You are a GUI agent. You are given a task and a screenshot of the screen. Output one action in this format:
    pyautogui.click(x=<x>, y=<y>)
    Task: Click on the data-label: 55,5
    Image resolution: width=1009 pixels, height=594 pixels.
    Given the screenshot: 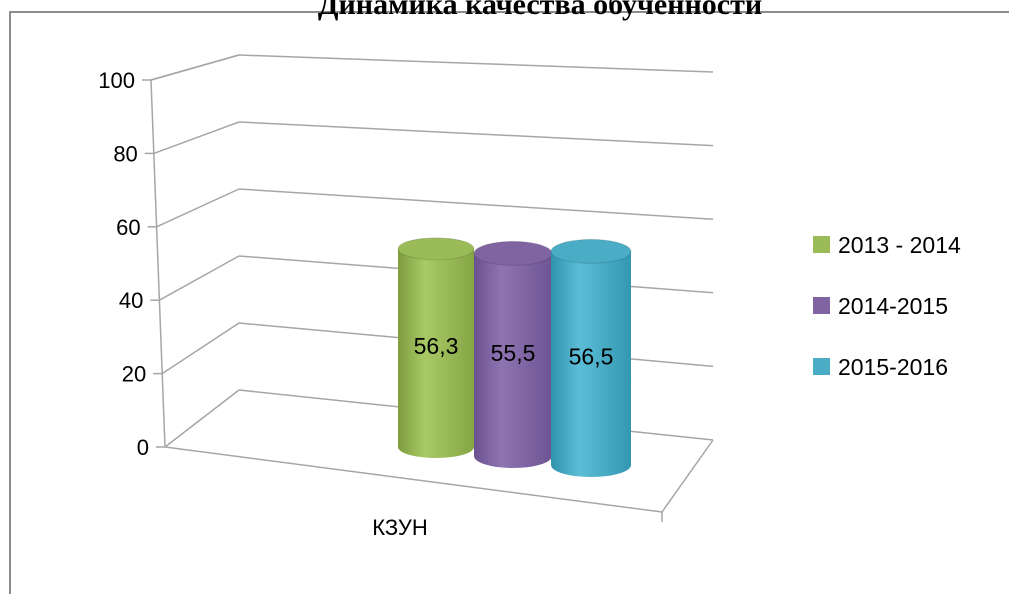 What is the action you would take?
    pyautogui.click(x=513, y=353)
    